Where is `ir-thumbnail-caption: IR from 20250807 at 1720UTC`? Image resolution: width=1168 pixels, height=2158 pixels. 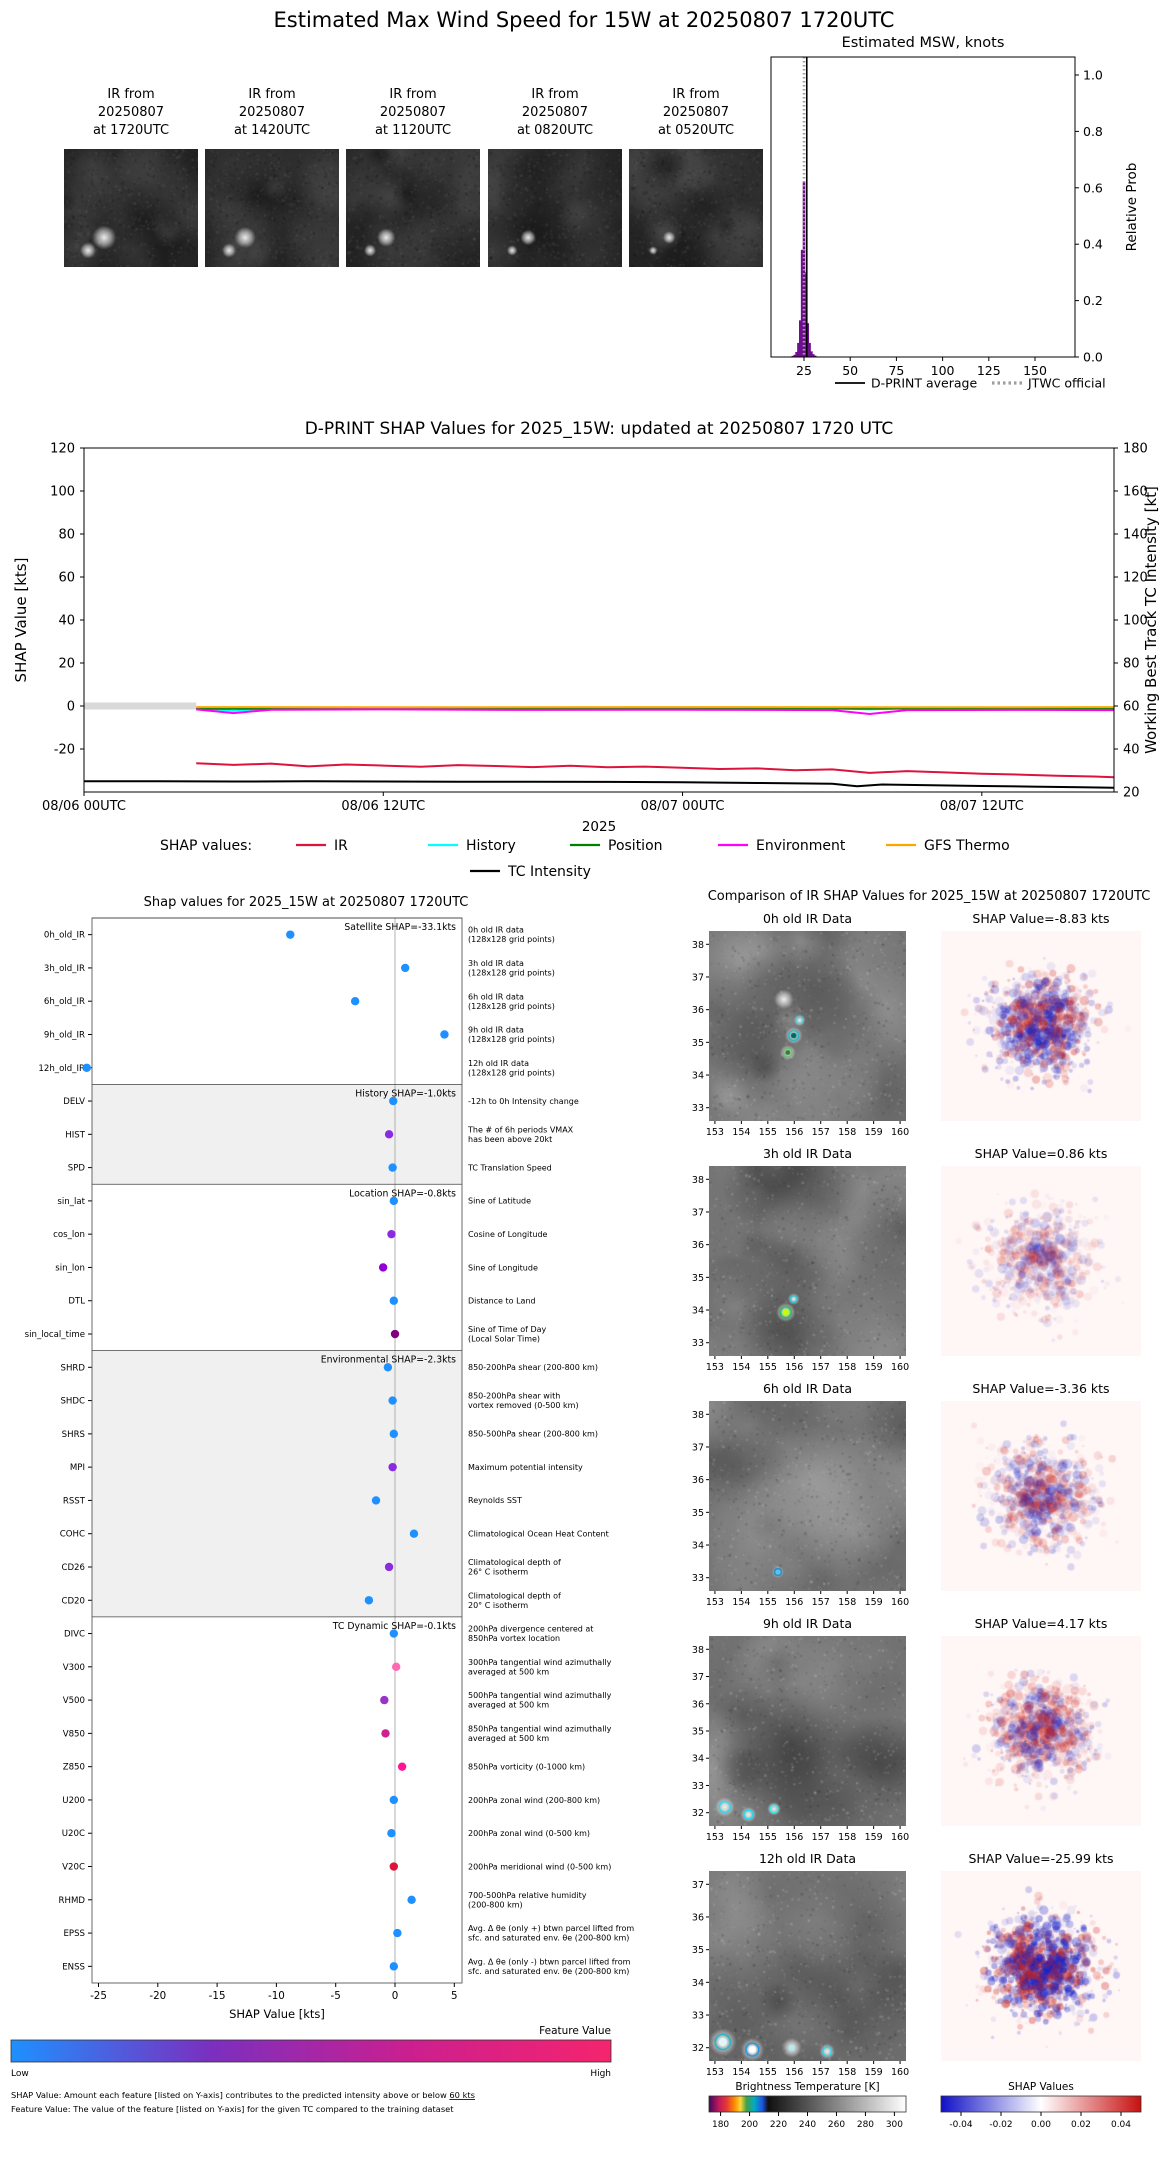 ir-thumbnail-caption: IR from 20250807 at 1720UTC is located at coordinates (131, 113).